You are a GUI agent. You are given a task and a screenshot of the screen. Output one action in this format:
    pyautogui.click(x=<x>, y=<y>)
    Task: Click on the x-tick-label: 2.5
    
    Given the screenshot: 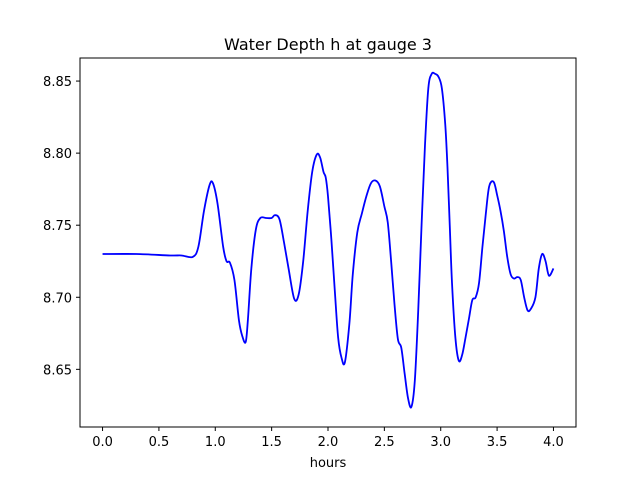 What is the action you would take?
    pyautogui.click(x=384, y=442)
    